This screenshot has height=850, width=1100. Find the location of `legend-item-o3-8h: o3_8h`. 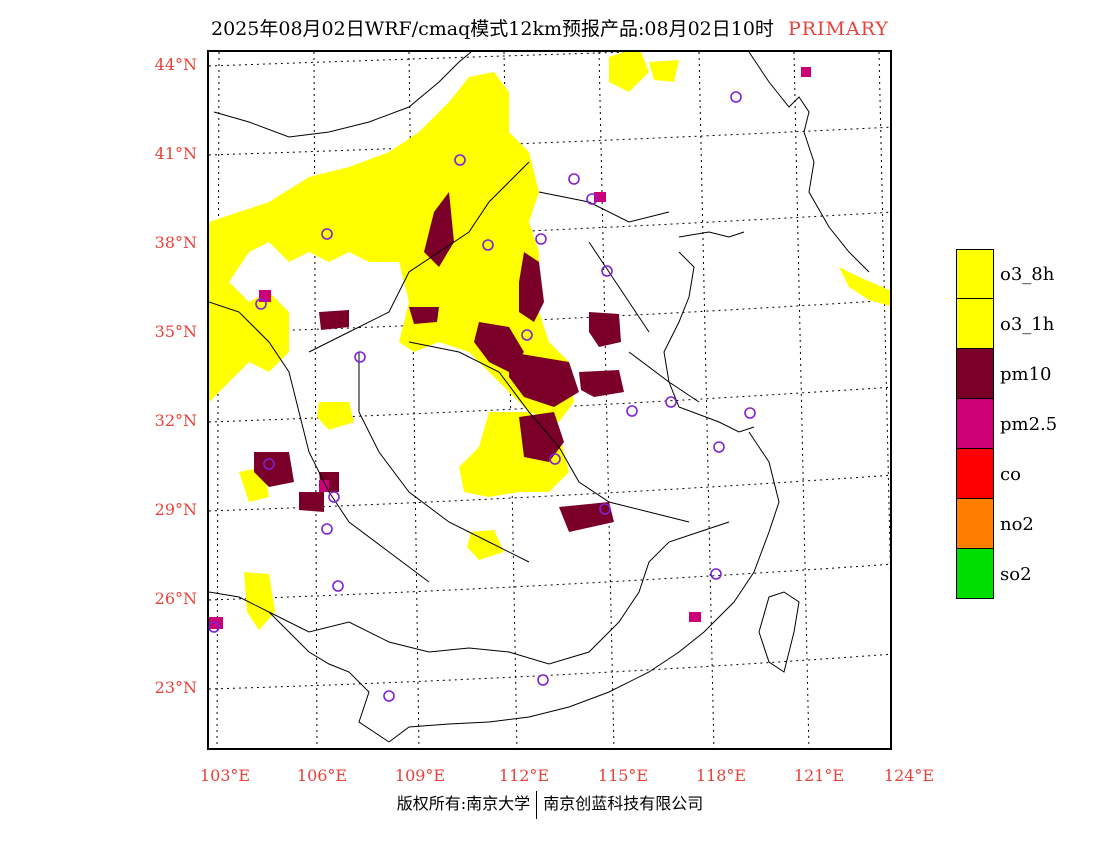

legend-item-o3-8h: o3_8h is located at coordinates (1016, 274).